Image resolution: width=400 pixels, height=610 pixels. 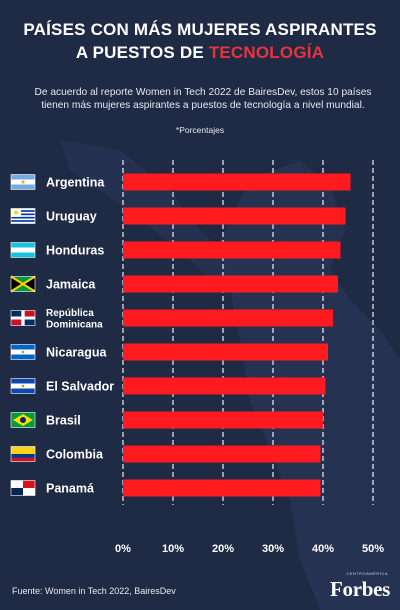 I want to click on nicaragua-flag-icon, so click(x=23, y=352).